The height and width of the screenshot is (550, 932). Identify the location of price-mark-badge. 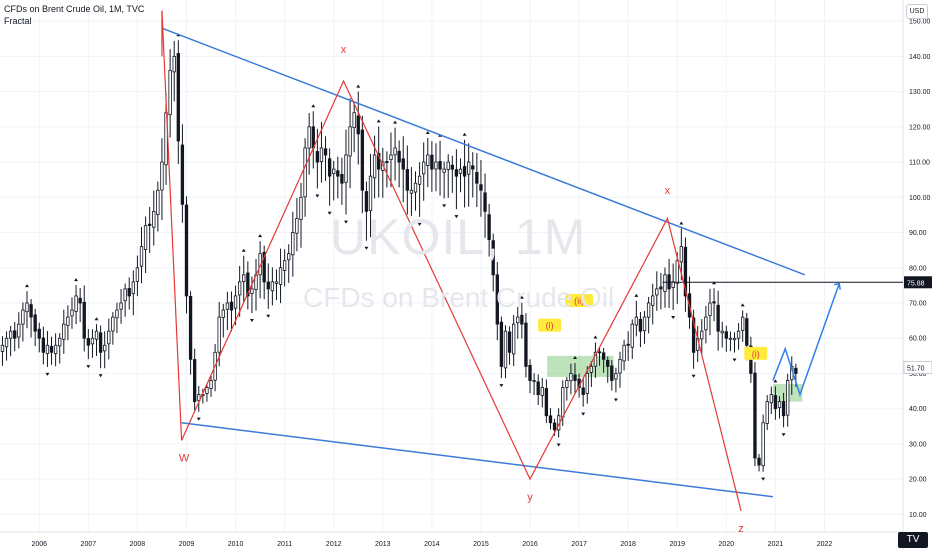
(918, 282).